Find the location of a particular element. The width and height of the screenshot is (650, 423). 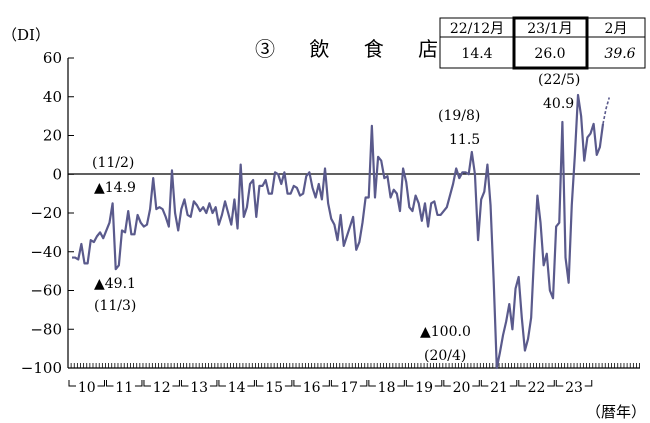

x-tick-label: 23 is located at coordinates (574, 388).